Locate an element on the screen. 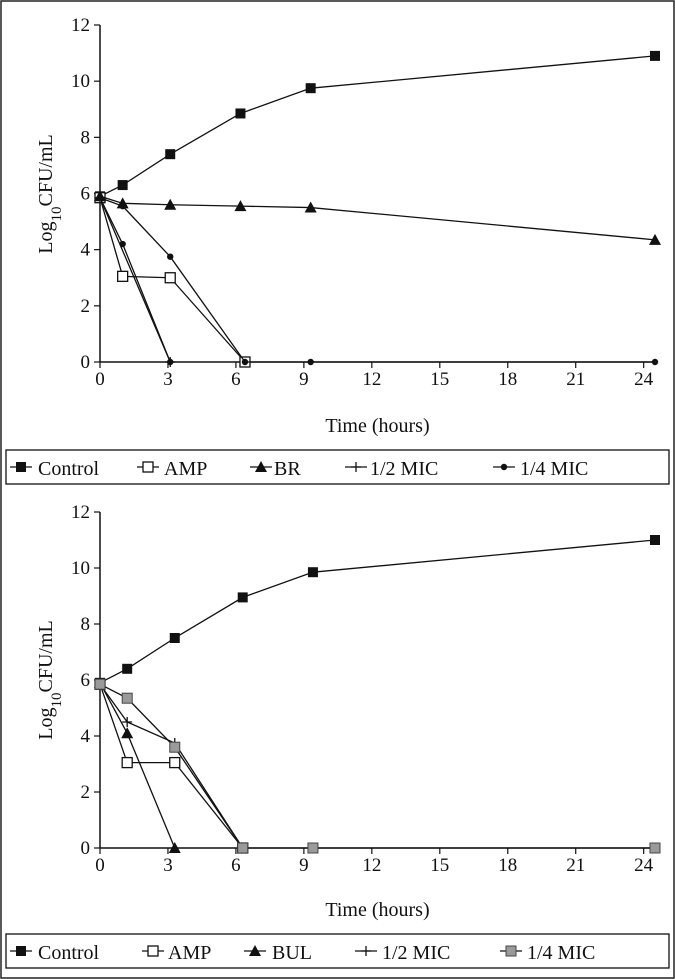 This screenshot has height=979, width=675. y-axis-title: Log10CFU/mL is located at coordinates (50, 193).